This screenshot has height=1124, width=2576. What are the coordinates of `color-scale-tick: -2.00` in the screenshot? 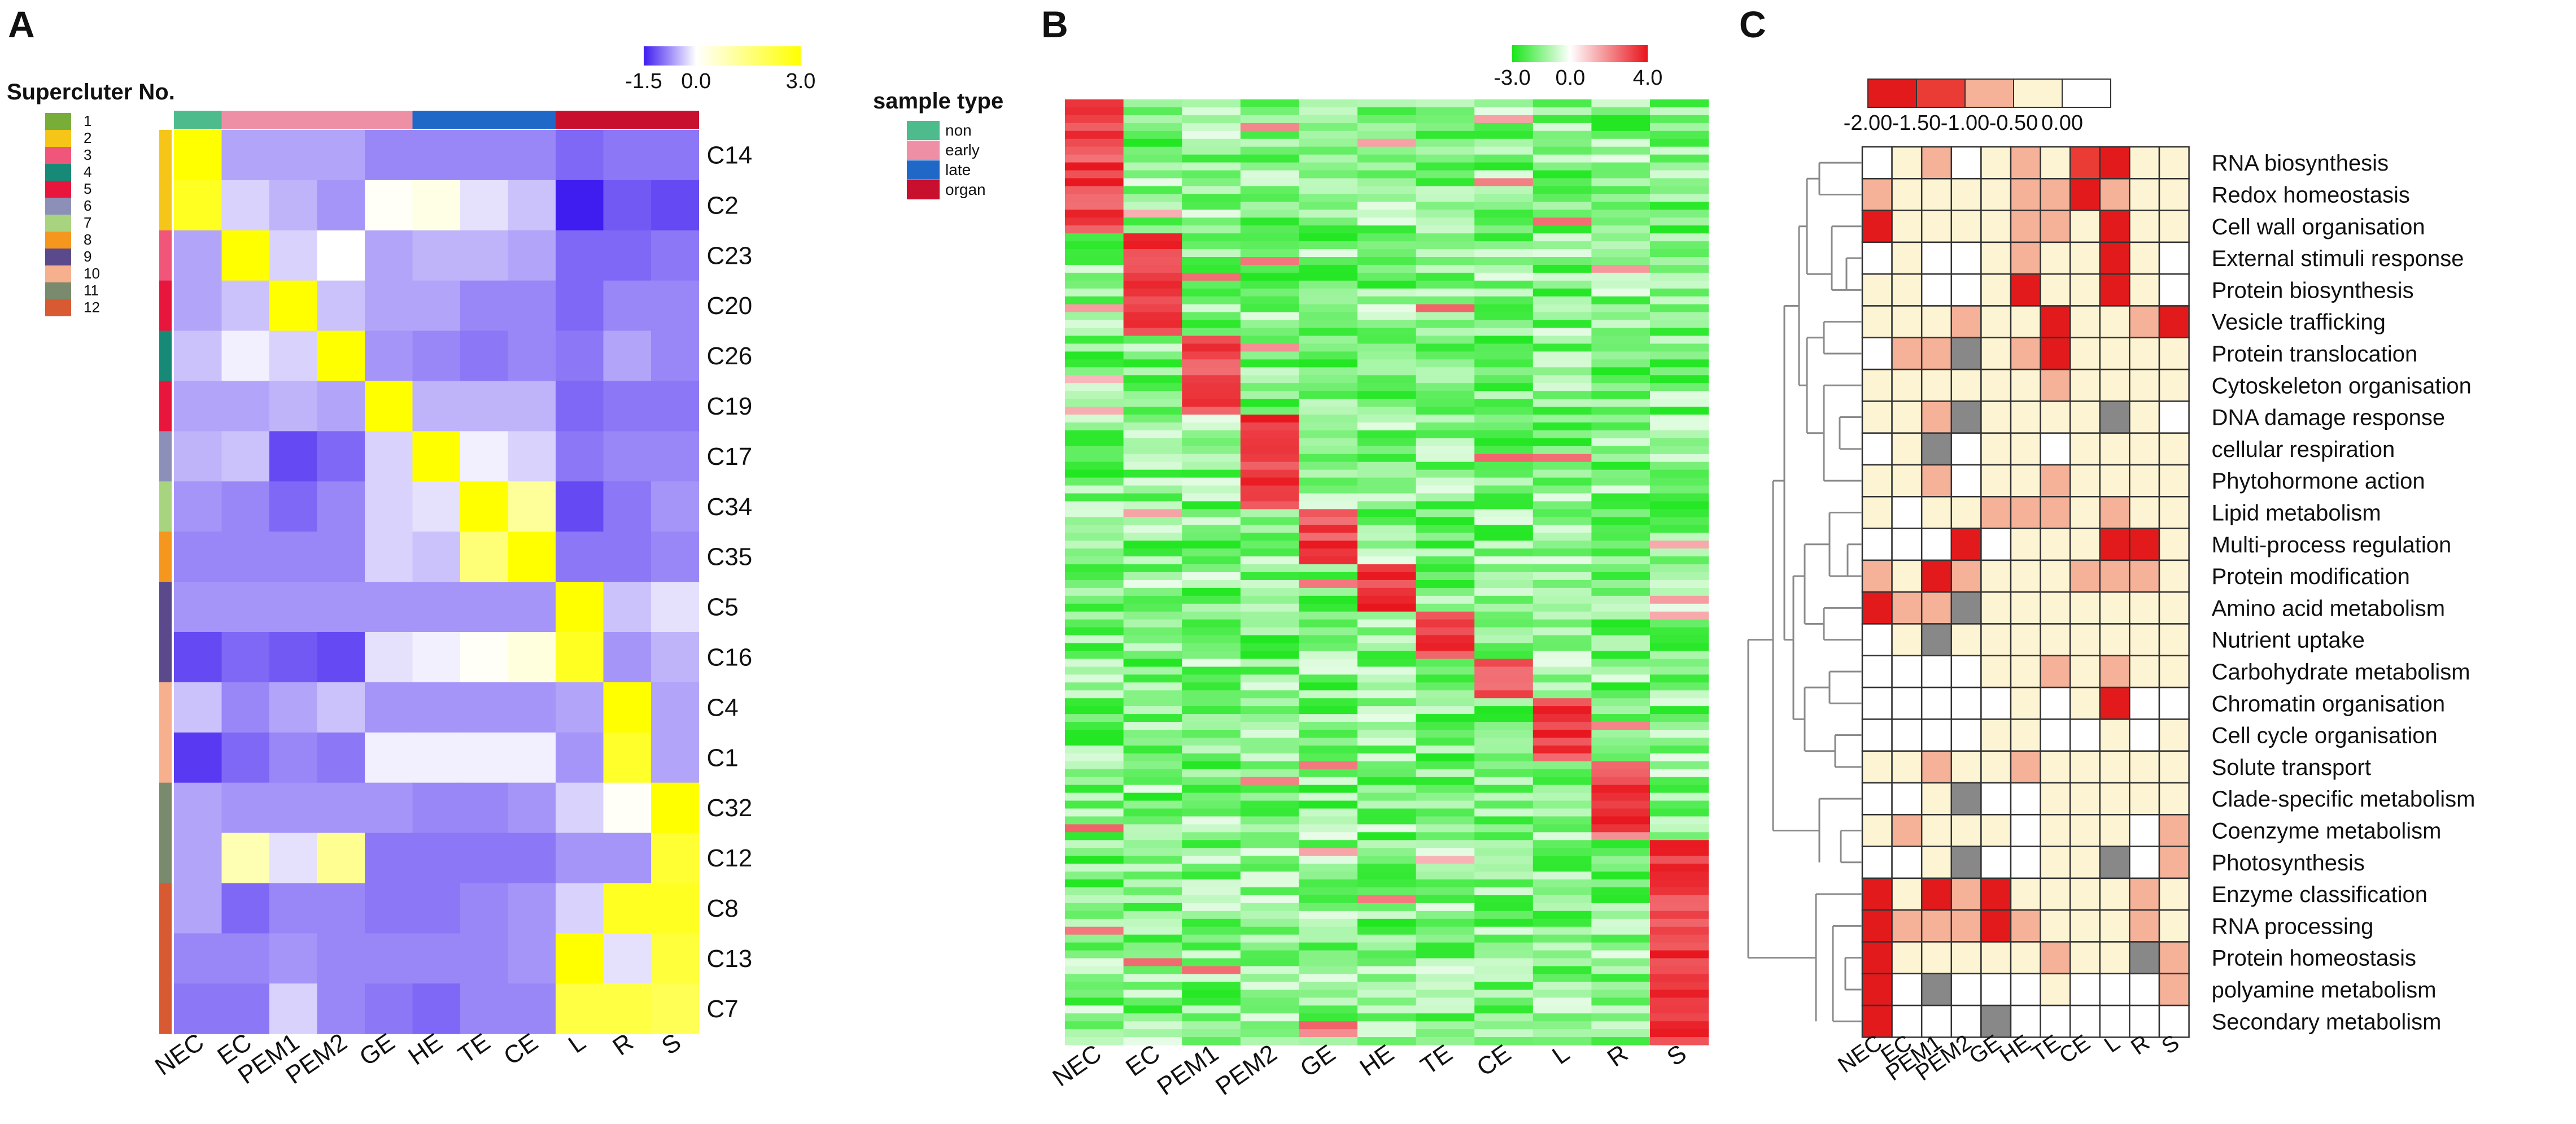 It's located at (1869, 123).